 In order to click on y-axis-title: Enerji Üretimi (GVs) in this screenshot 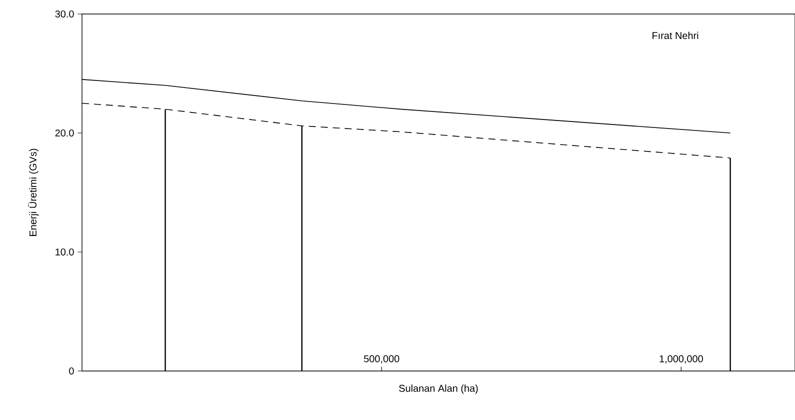, I will do `click(33, 192)`.